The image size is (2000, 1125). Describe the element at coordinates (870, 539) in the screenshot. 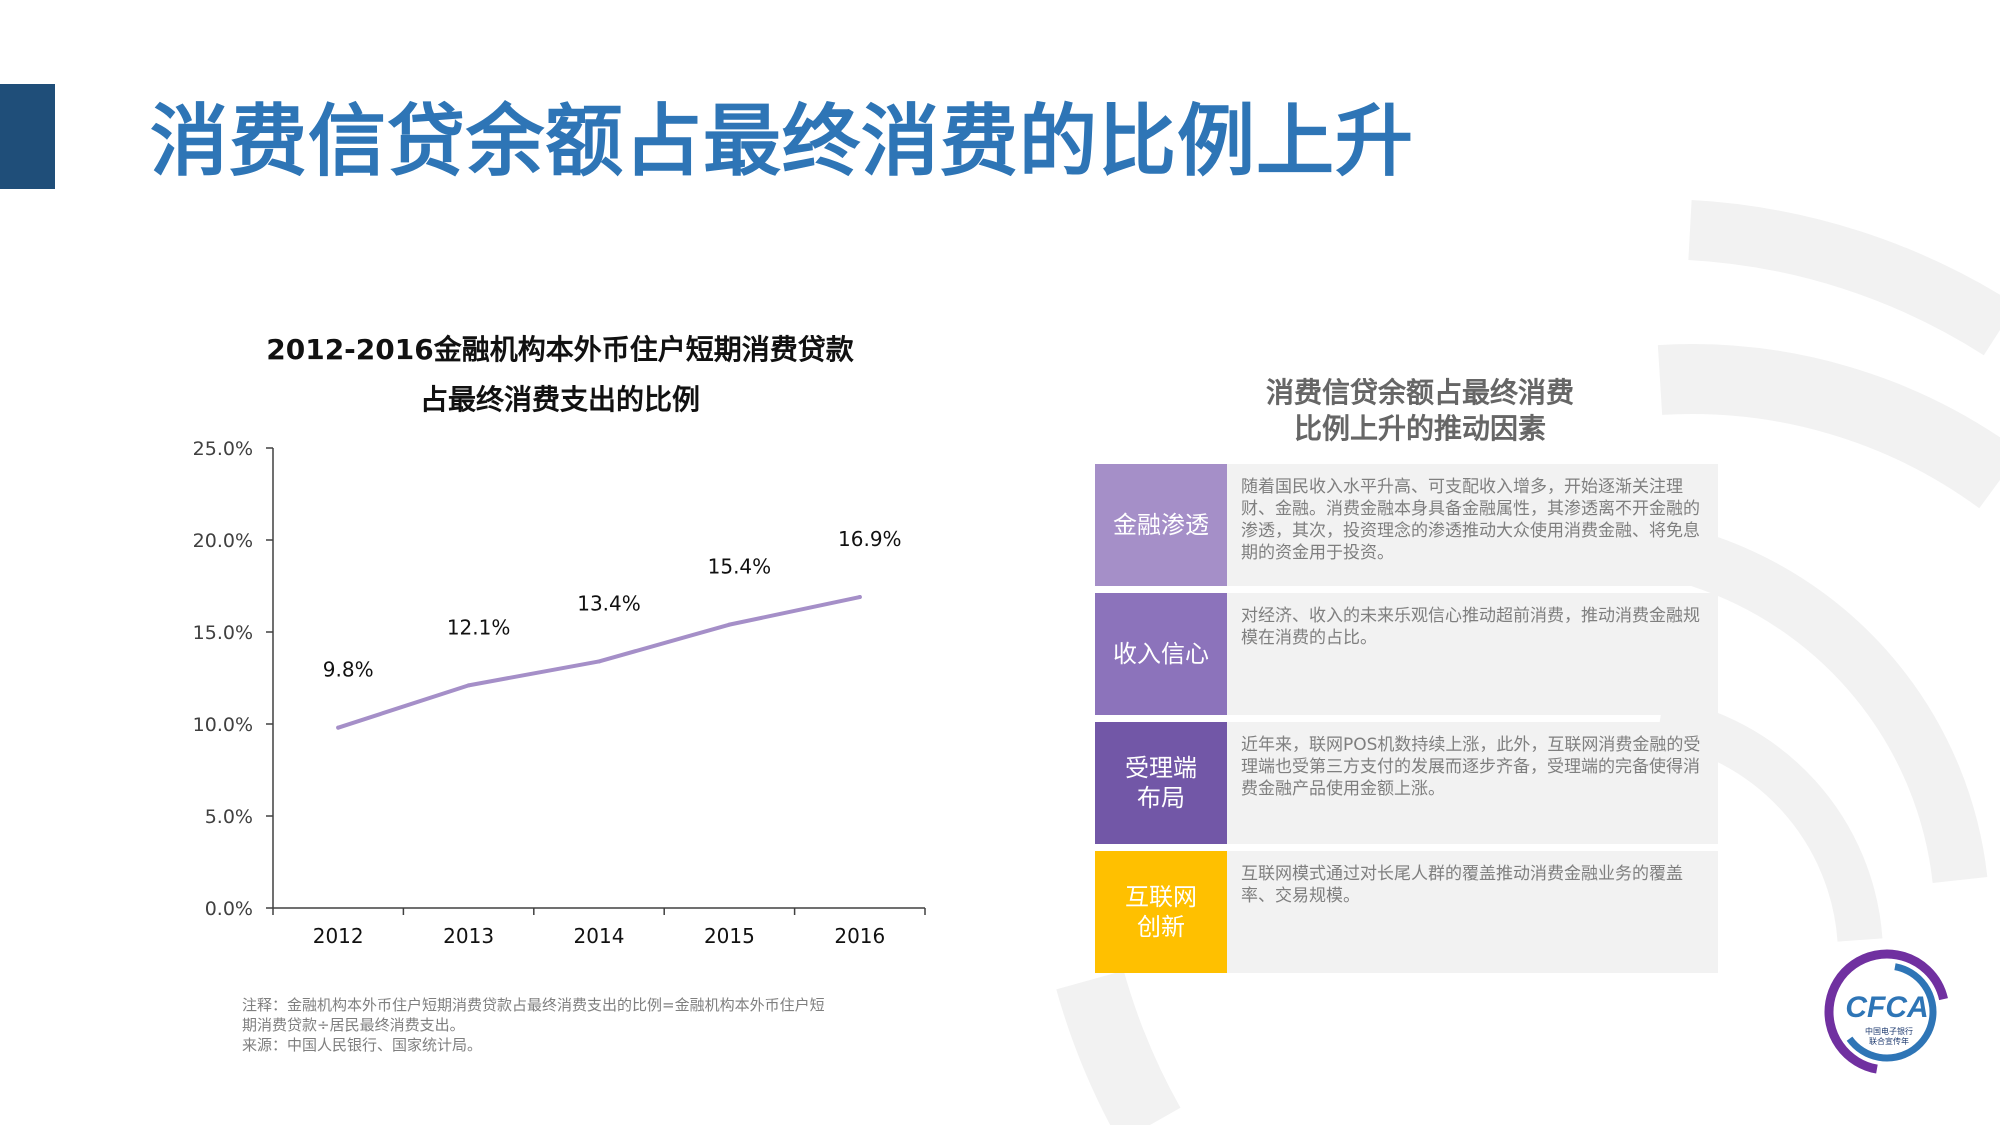

I see `data-label: 16.9%` at that location.